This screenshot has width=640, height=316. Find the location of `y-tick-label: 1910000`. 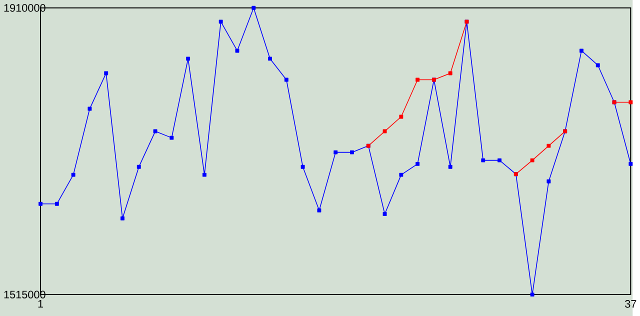

y-tick-label: 1910000 is located at coordinates (25, 8).